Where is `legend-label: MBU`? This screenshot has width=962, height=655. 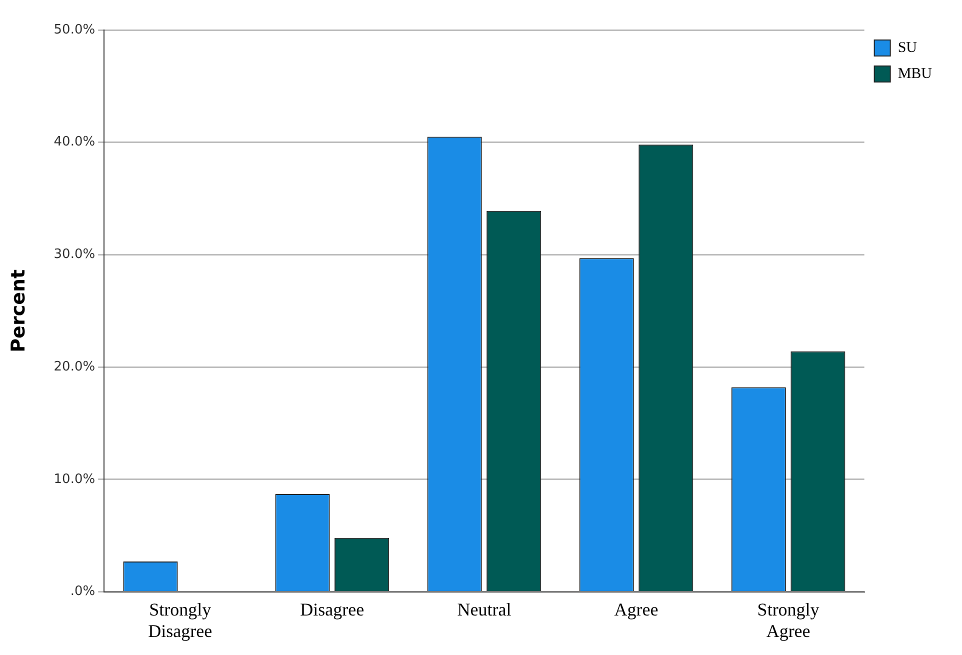
legend-label: MBU is located at coordinates (915, 74).